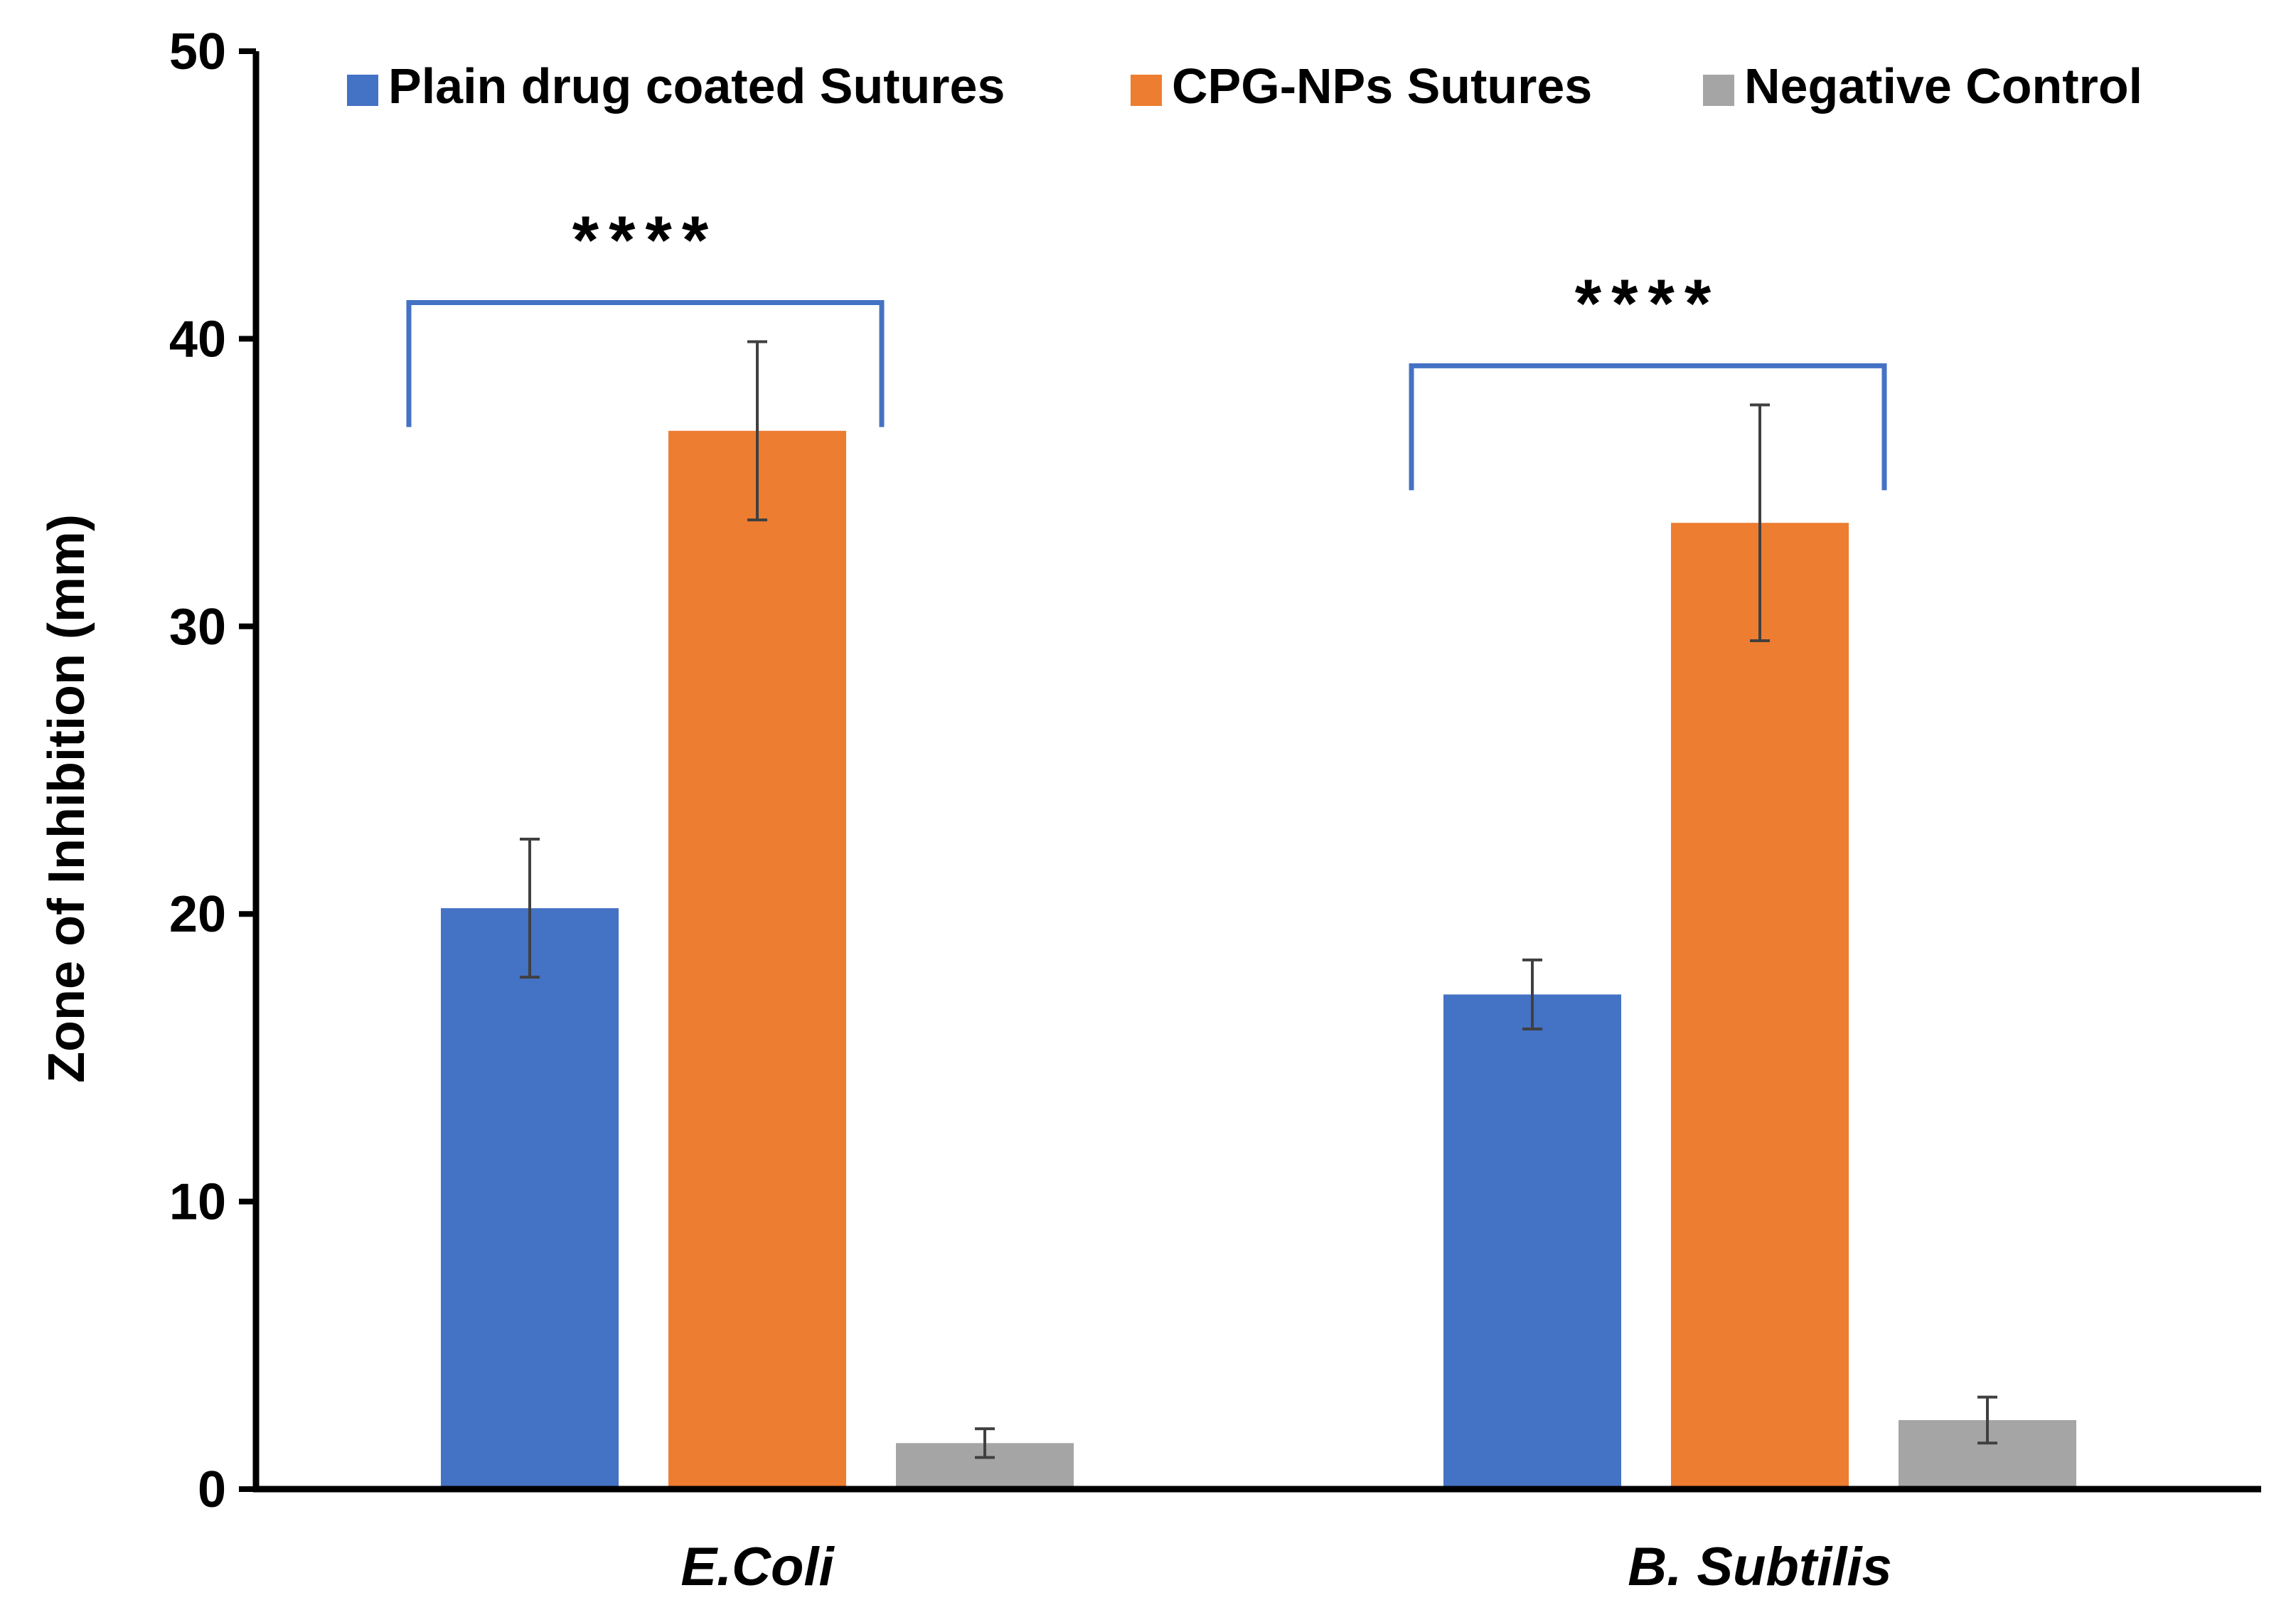 The image size is (2296, 1610). I want to click on y-tick-label: 50, so click(197, 51).